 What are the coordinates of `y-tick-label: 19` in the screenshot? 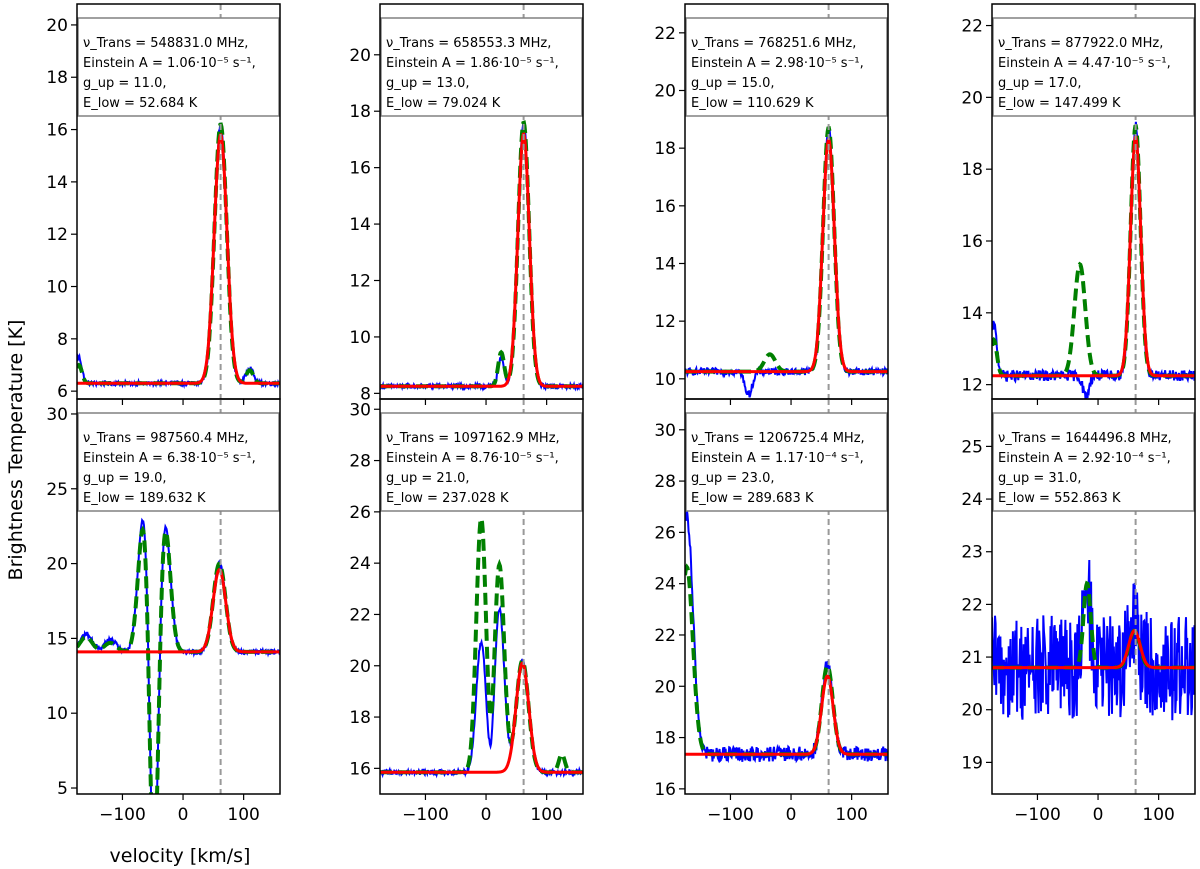 It's located at (972, 763).